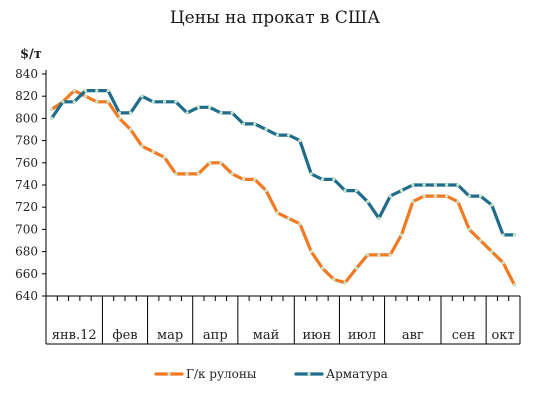 Image resolution: width=550 pixels, height=408 pixels. Describe the element at coordinates (266, 335) in the screenshot. I see `x-month-label: май` at that location.